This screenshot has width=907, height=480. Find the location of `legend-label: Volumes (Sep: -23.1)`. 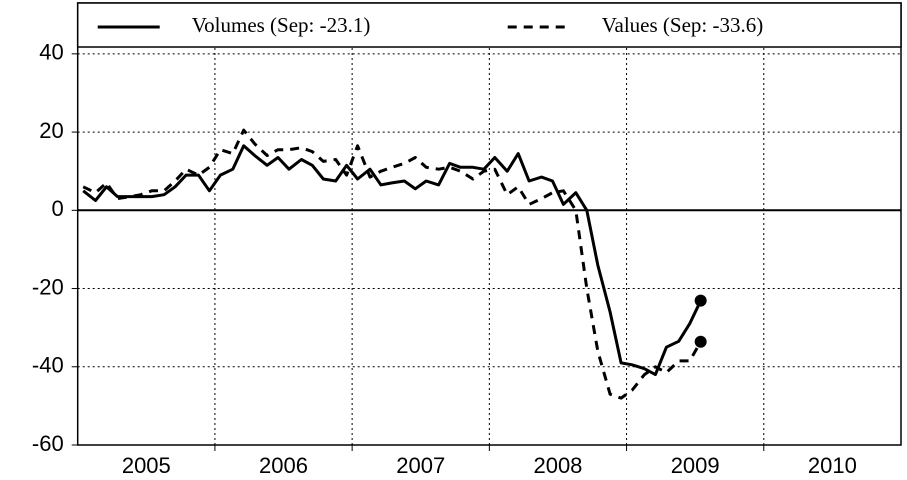

legend-label: Volumes (Sep: -23.1) is located at coordinates (281, 25).